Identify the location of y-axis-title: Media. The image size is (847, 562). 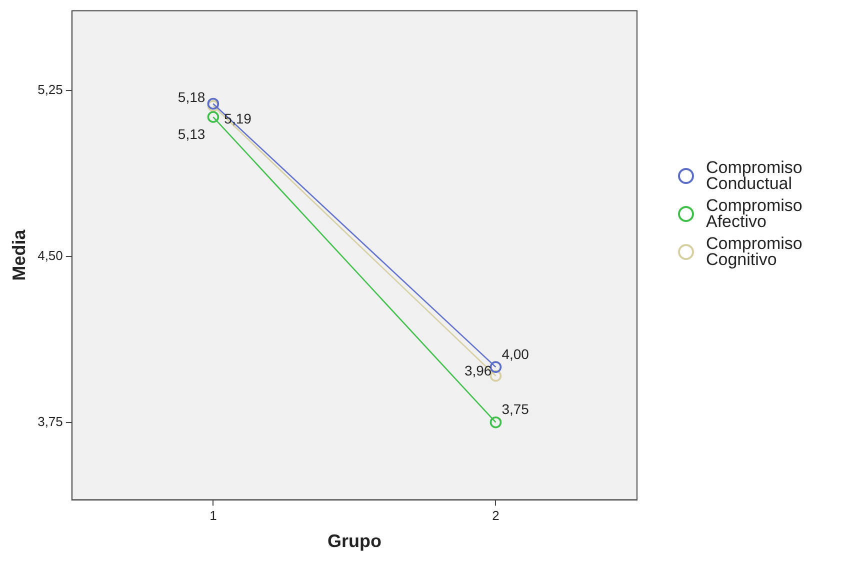
(18, 254).